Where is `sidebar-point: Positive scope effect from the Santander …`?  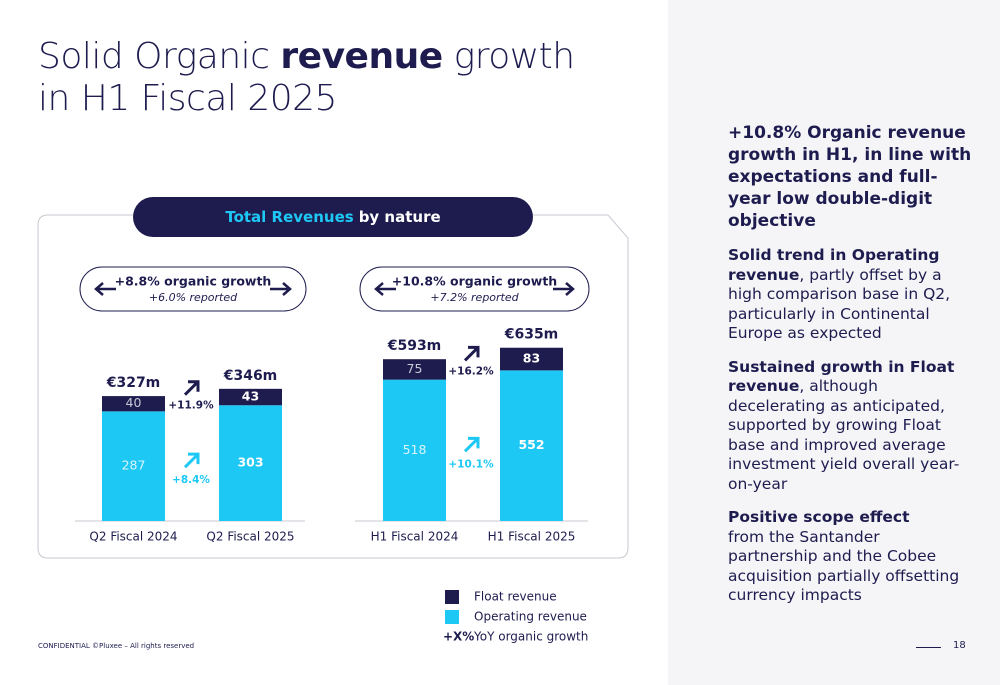
sidebar-point: Positive scope effect from the Santander … is located at coordinates (850, 557).